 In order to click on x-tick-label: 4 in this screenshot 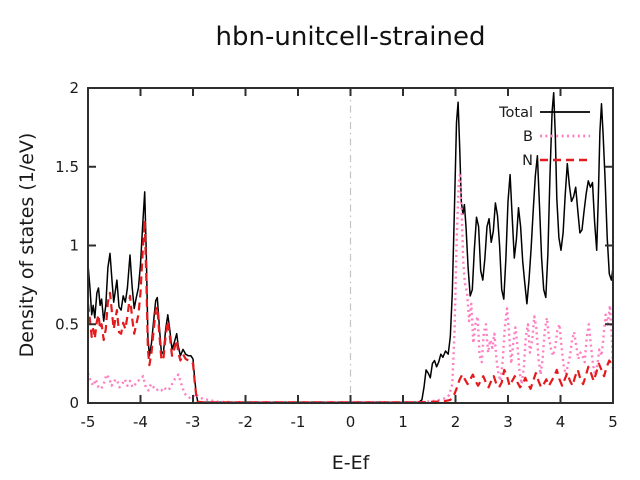, I will do `click(561, 422)`.